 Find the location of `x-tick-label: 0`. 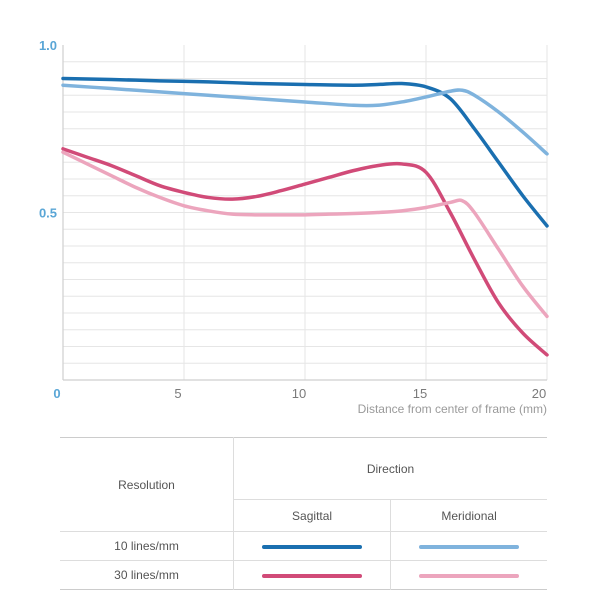

x-tick-label: 0 is located at coordinates (56, 393).